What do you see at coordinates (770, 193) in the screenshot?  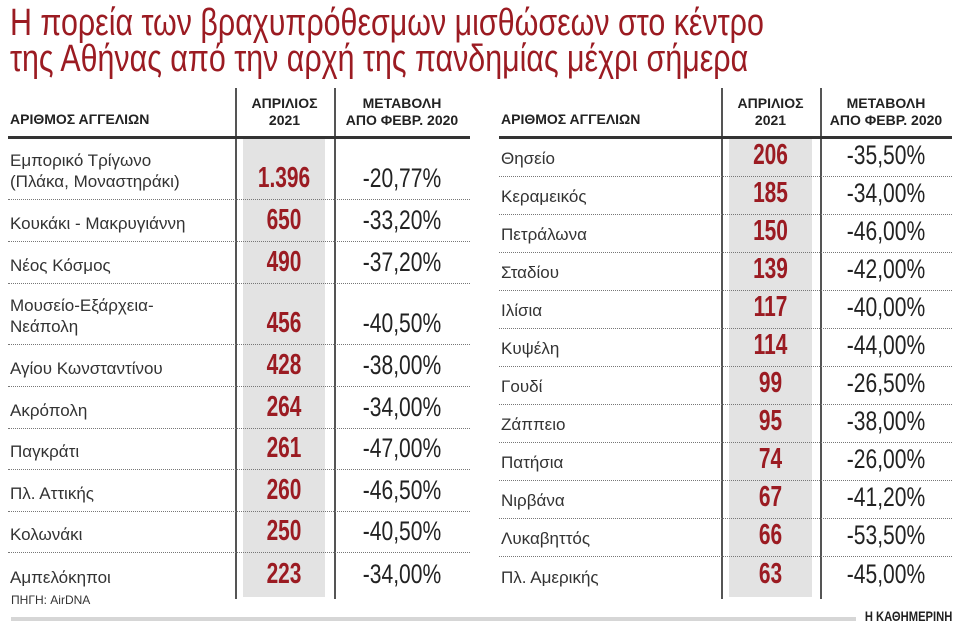 I see `listing-count: 185` at bounding box center [770, 193].